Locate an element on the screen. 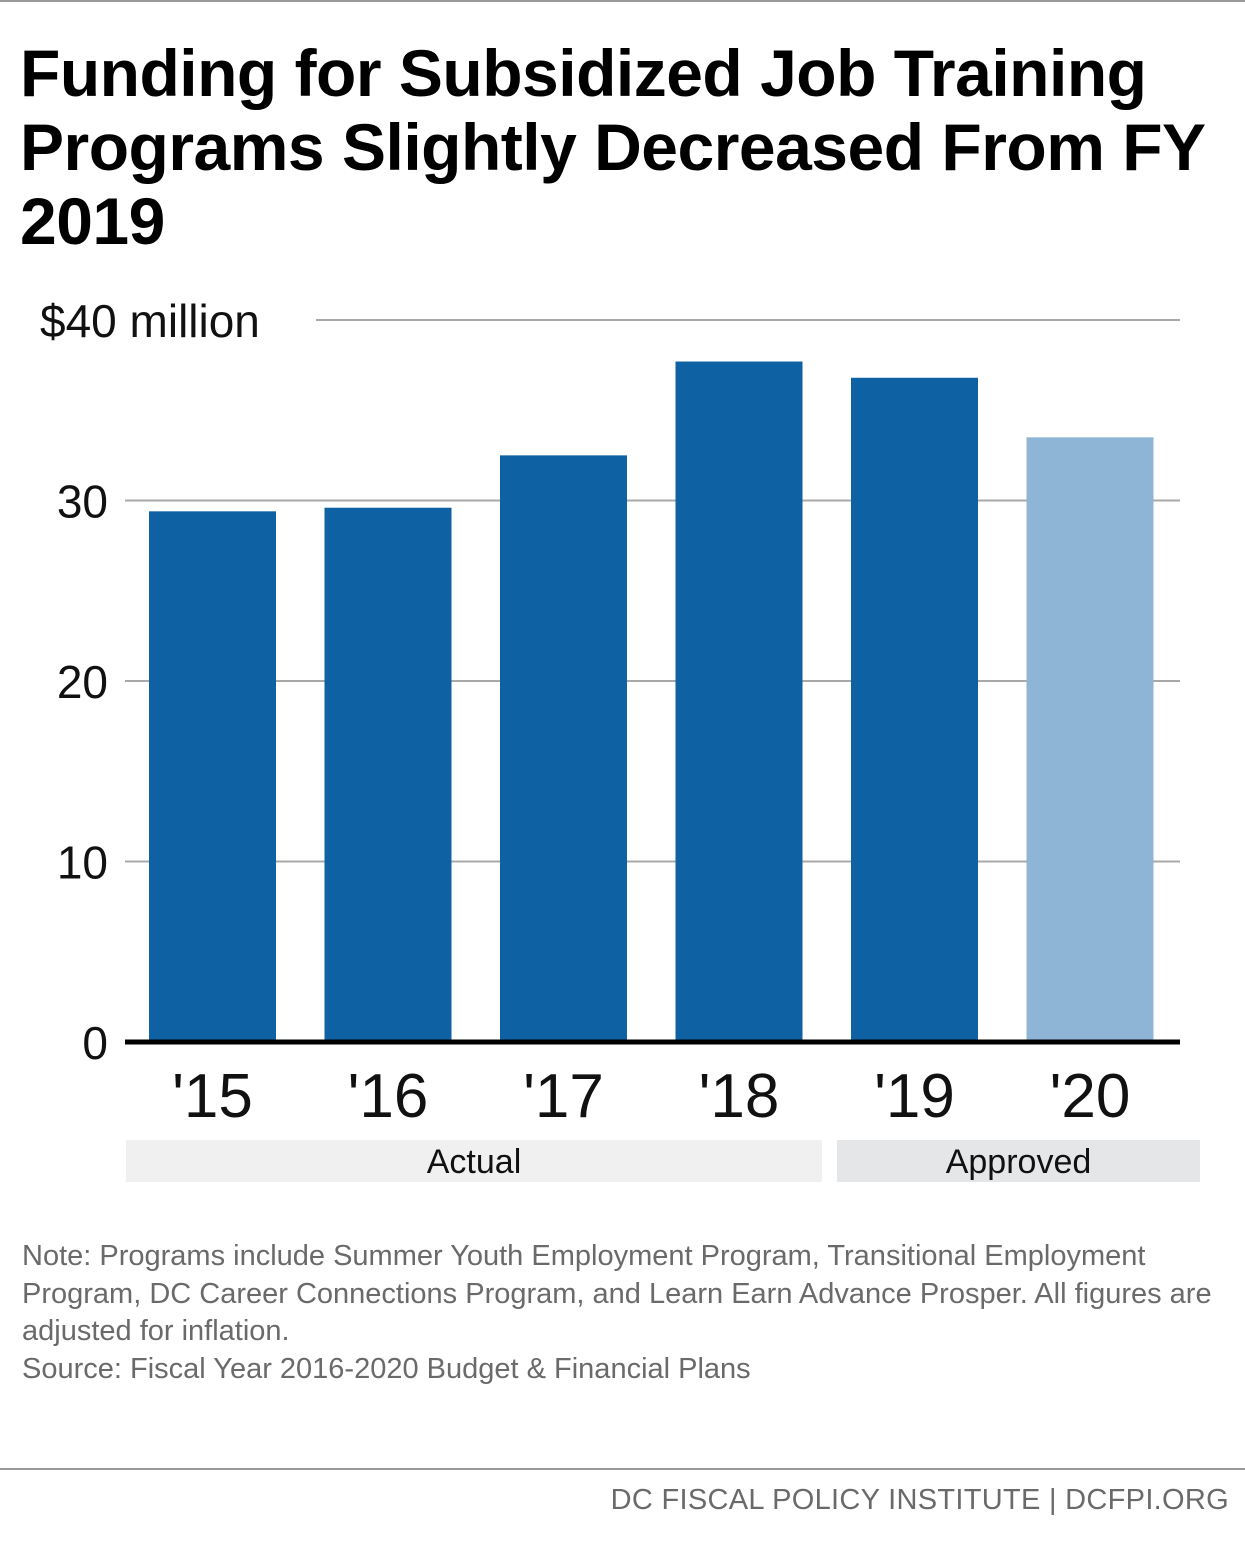  y-tick-label: 30 is located at coordinates (82, 502).